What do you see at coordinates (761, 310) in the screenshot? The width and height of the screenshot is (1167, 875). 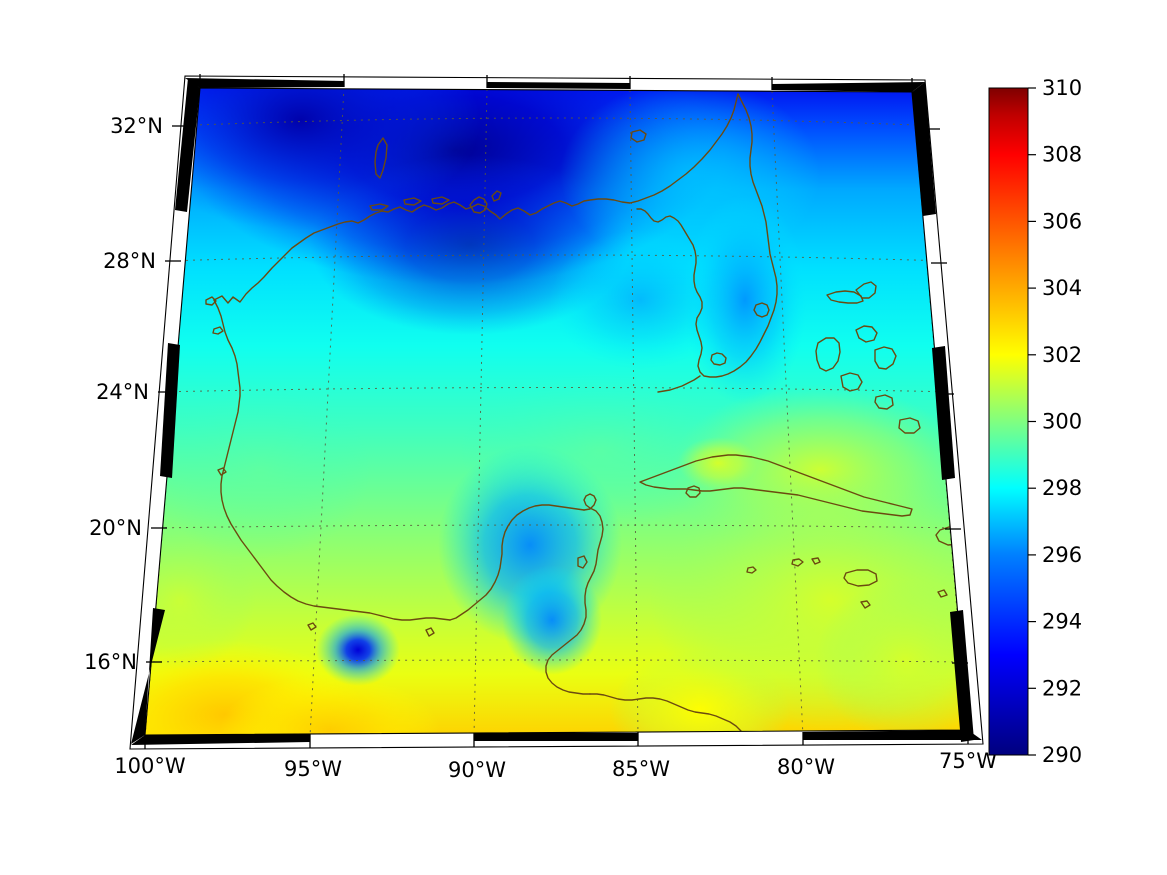 I see `lake-okeechobee` at bounding box center [761, 310].